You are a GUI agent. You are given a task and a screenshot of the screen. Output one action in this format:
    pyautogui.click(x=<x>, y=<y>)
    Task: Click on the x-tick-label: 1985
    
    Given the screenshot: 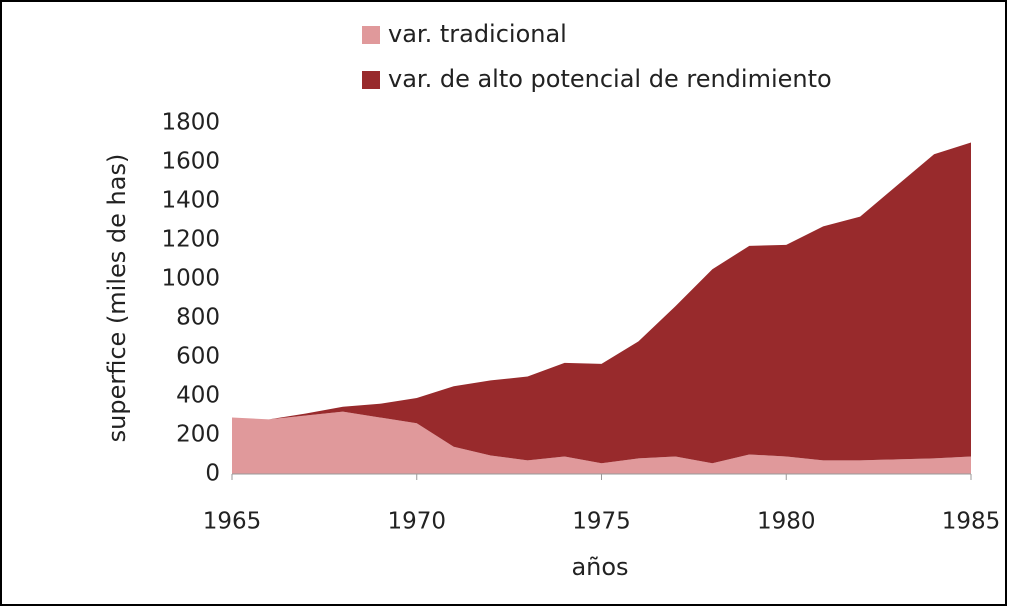 What is the action you would take?
    pyautogui.click(x=971, y=522)
    